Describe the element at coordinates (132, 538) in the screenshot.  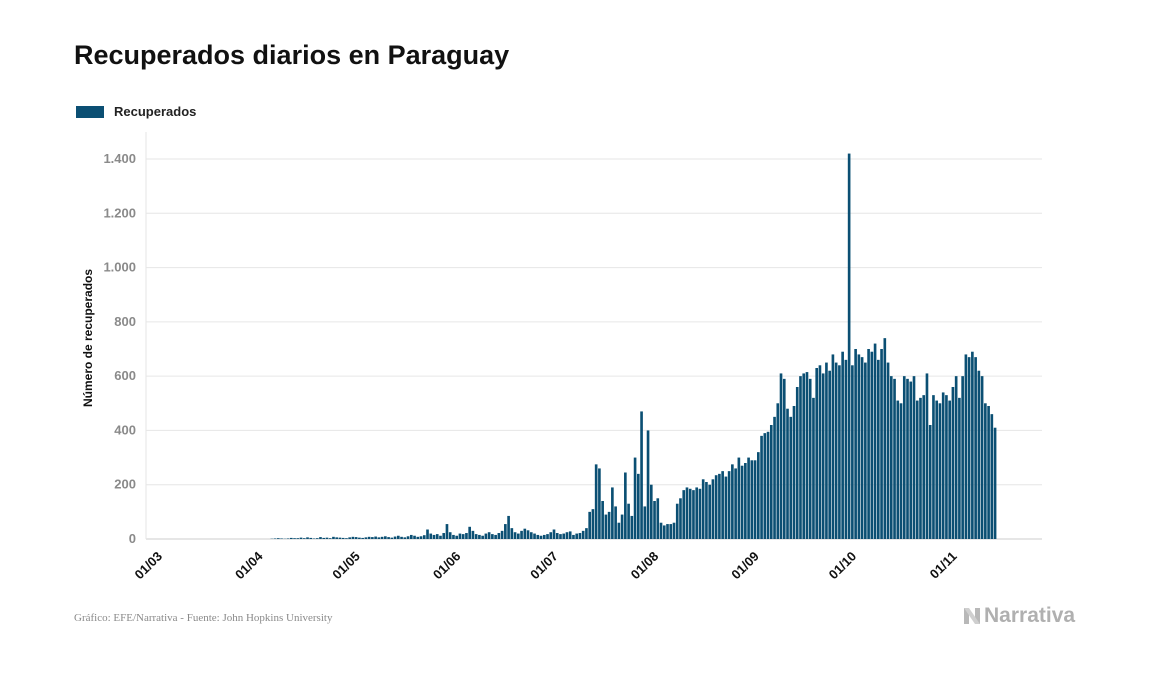
I see `y-tick-label: 0` at that location.